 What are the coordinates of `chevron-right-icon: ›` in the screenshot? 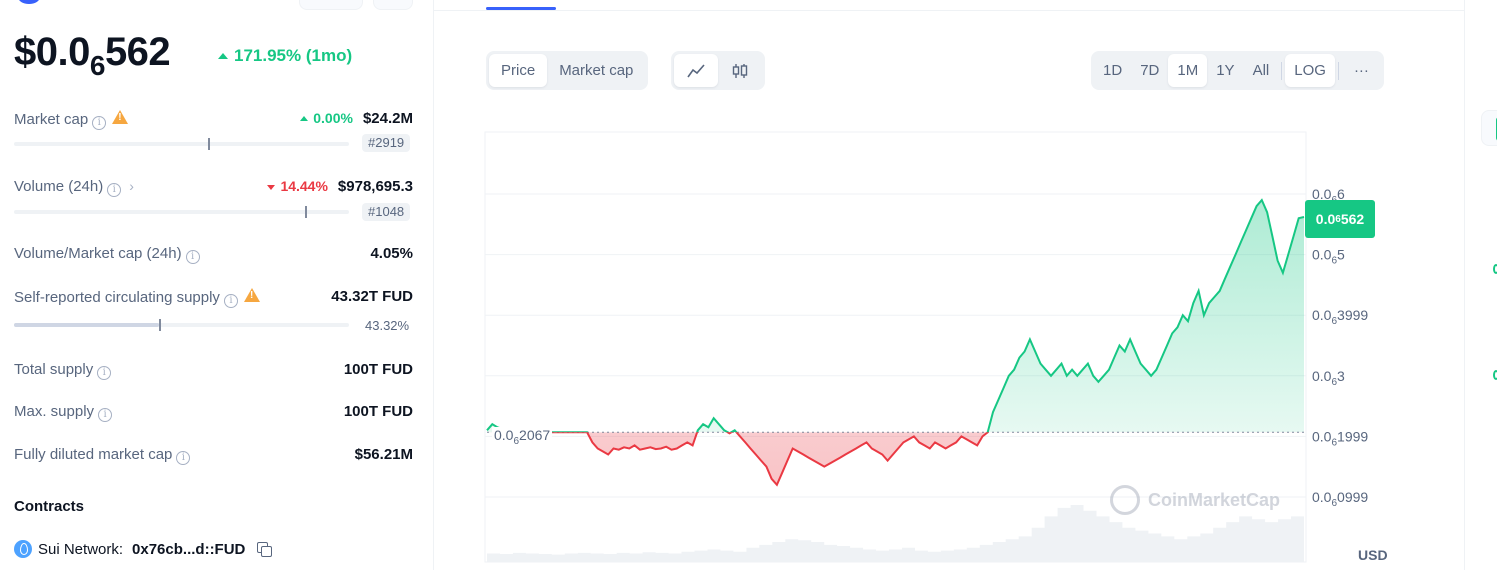 It's located at (131, 186).